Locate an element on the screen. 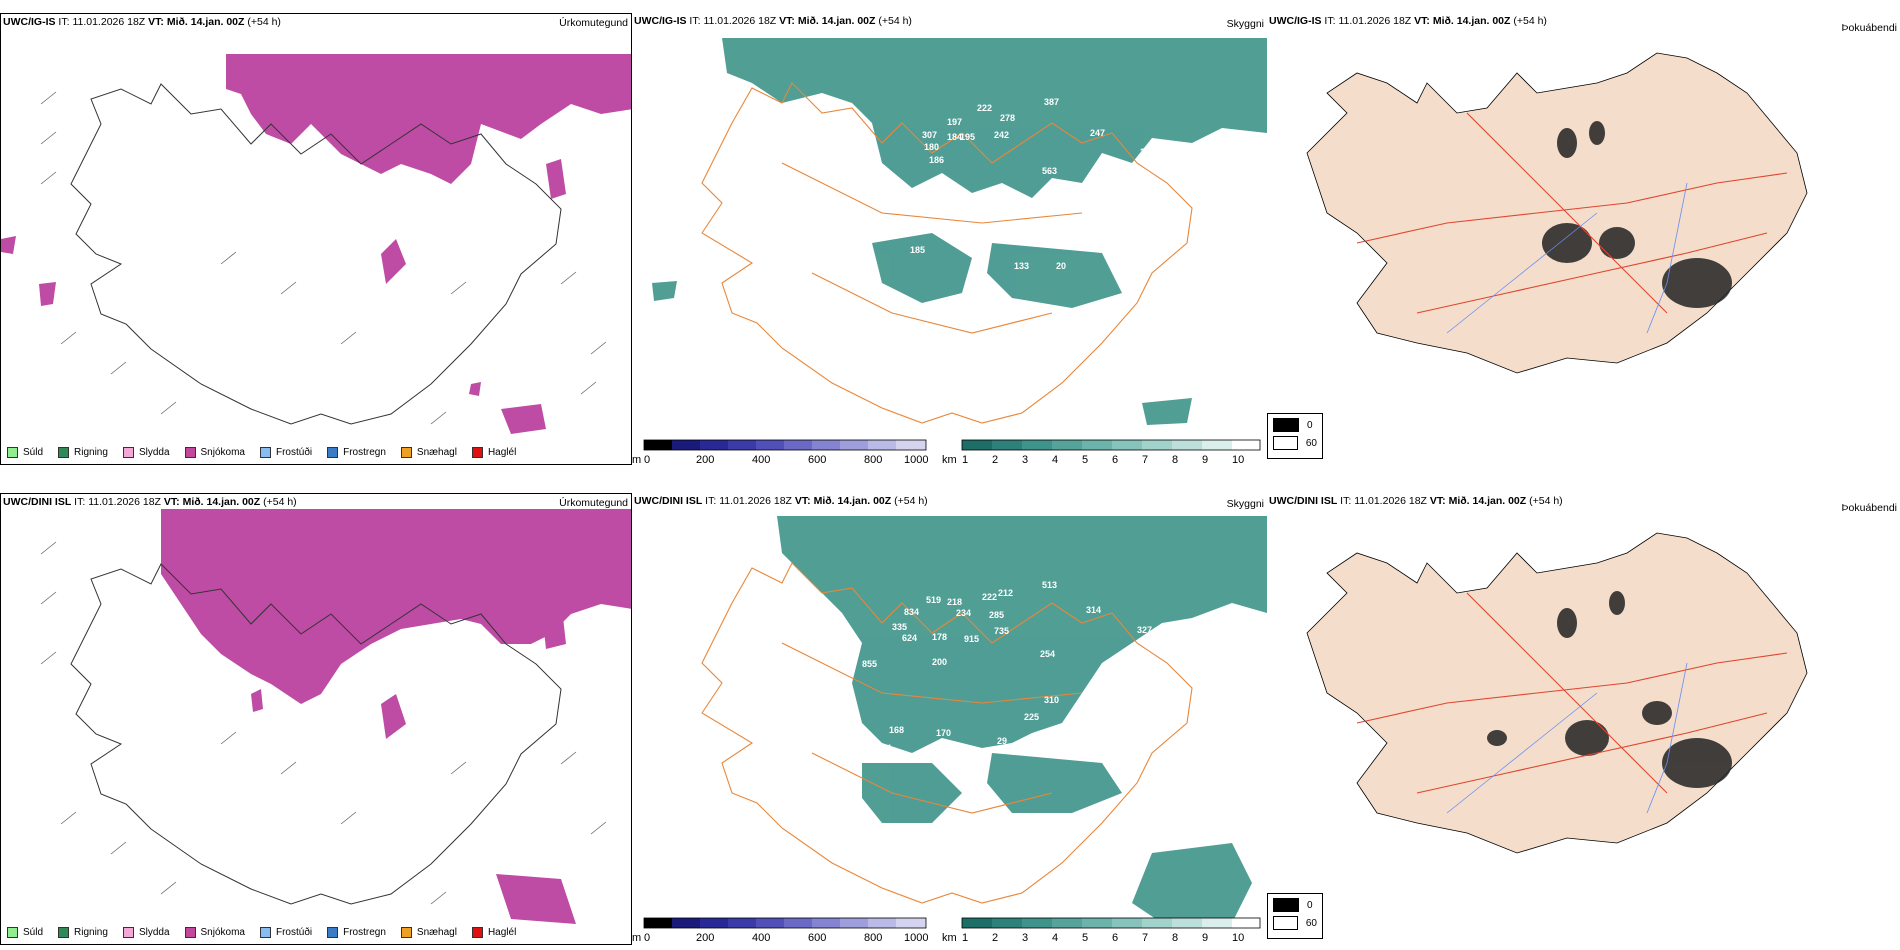  fog-value: 60 is located at coordinates (1311, 923).